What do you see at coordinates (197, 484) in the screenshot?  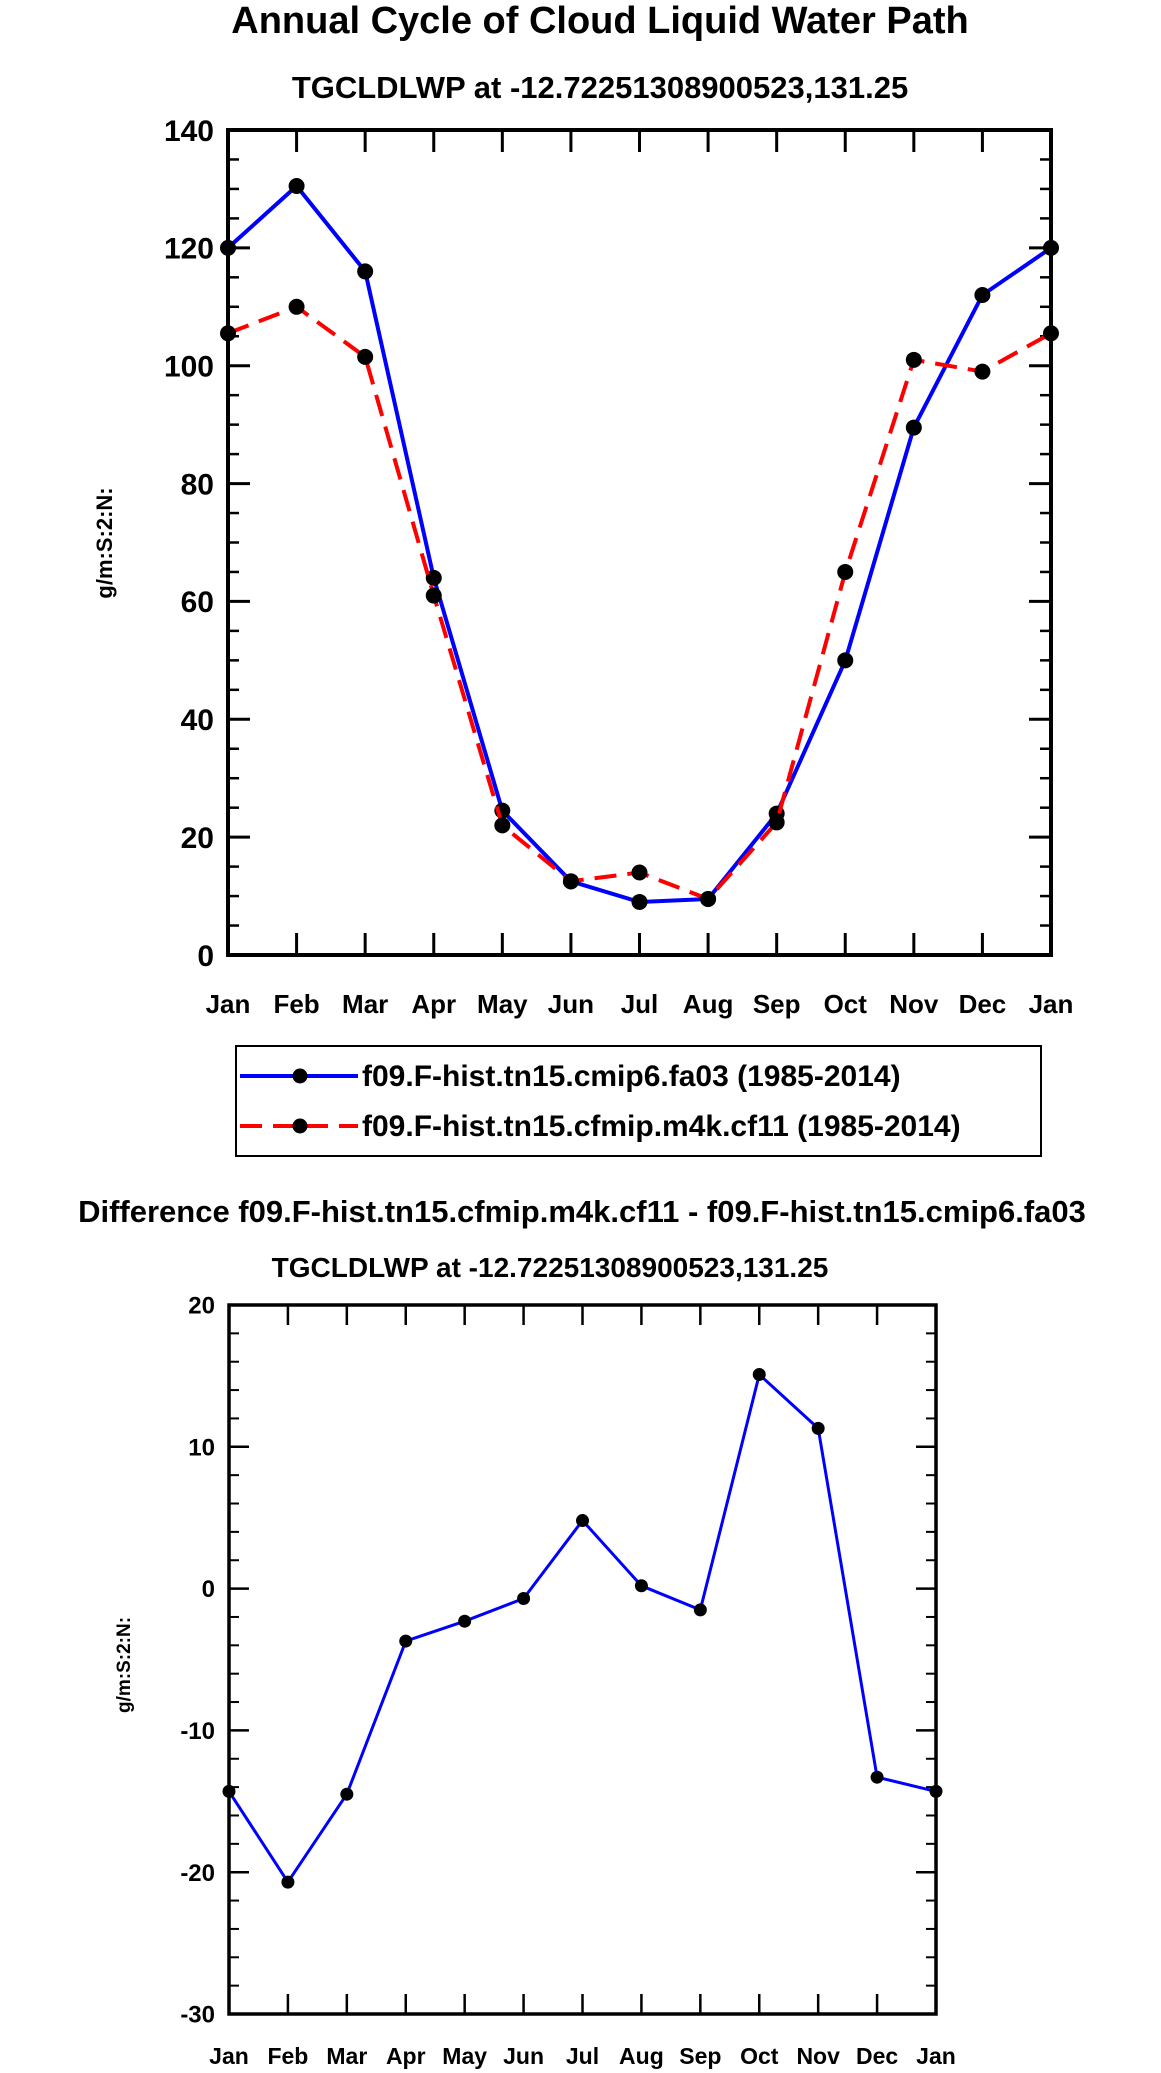 I see `chart1-ytick-label: 80` at bounding box center [197, 484].